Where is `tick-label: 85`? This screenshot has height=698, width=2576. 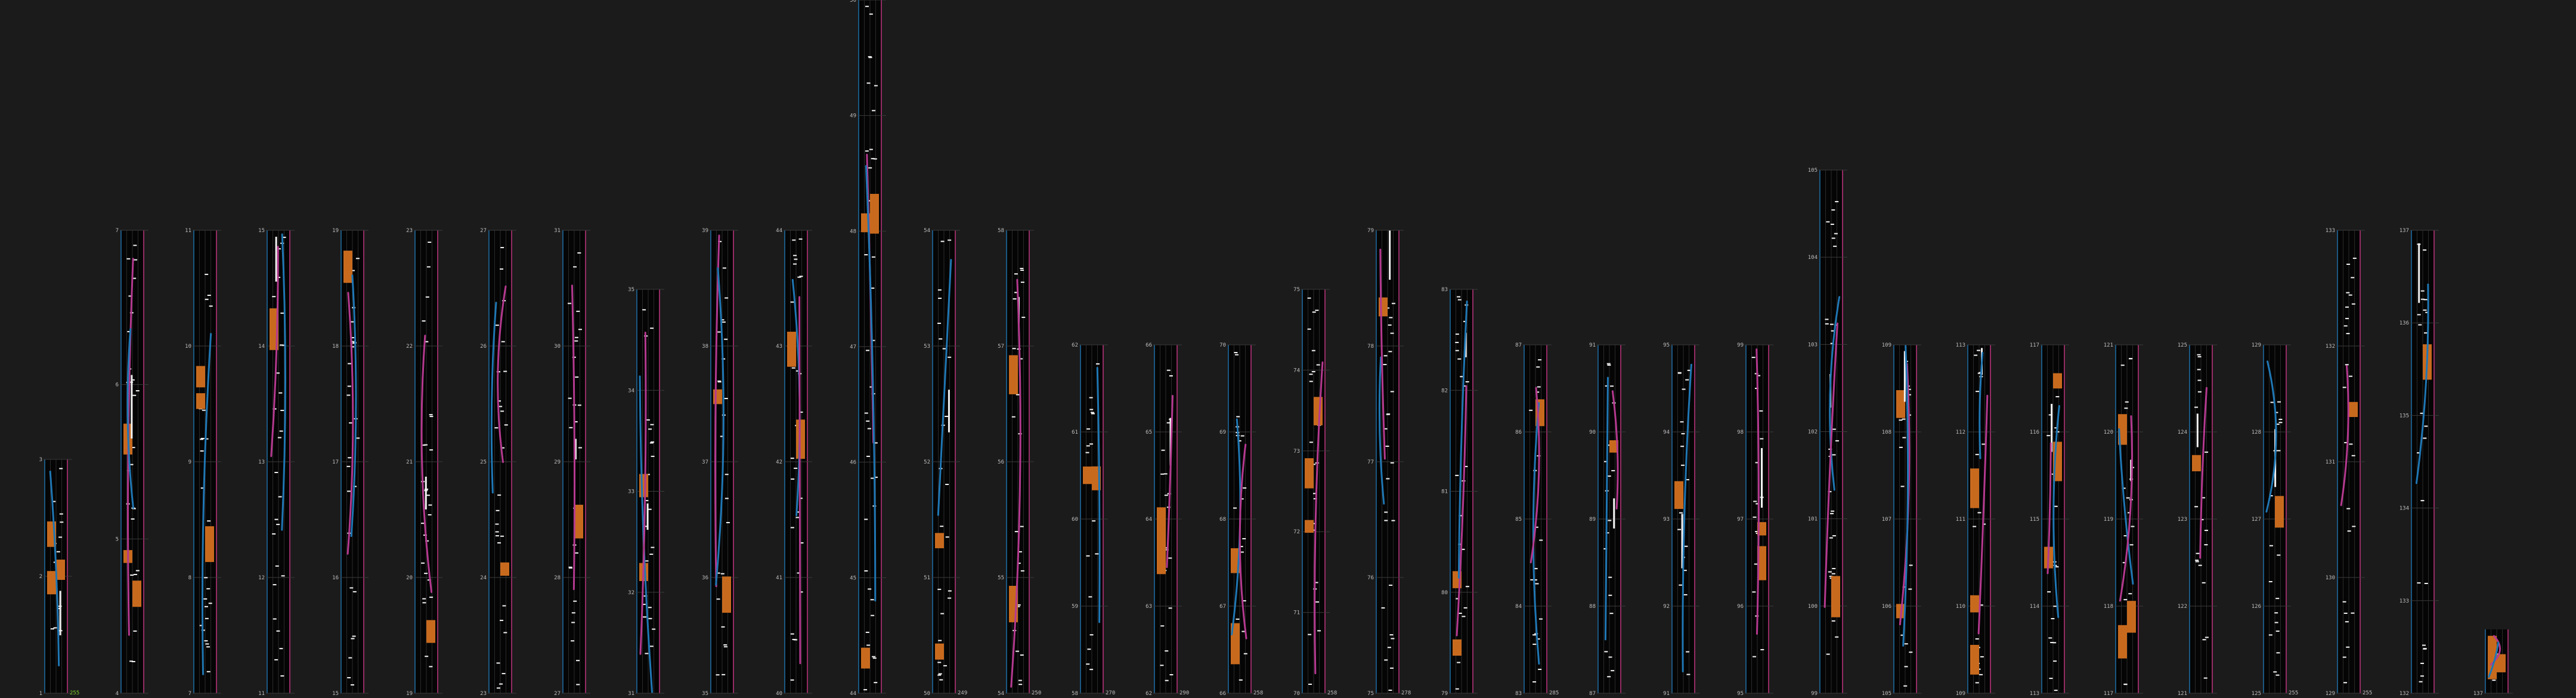 tick-label: 85 is located at coordinates (1519, 520).